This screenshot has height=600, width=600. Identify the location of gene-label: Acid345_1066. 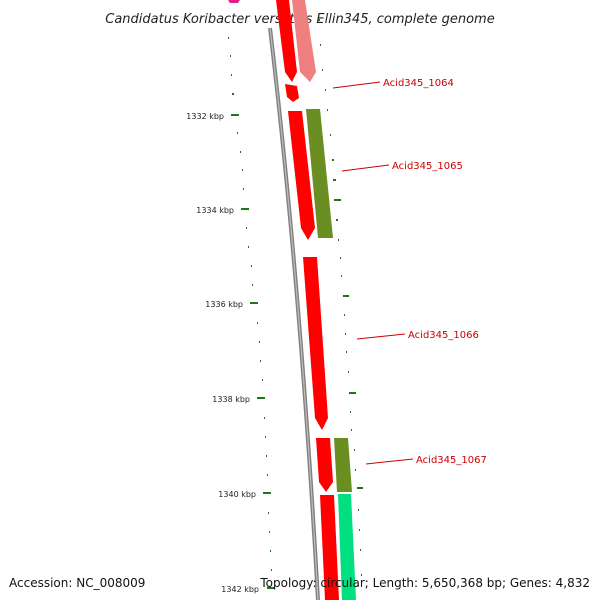
(443, 335).